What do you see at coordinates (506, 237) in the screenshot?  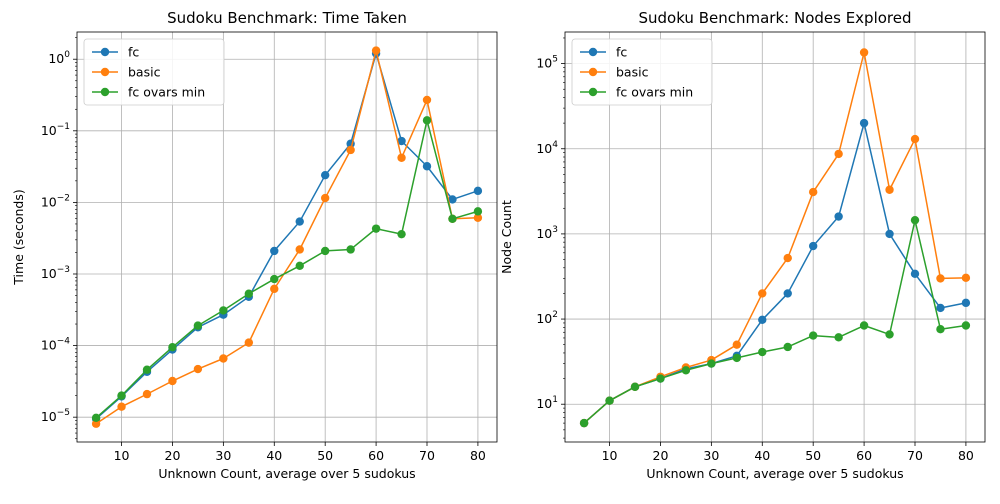 I see `chart-2-y-axis-label: Node Count` at bounding box center [506, 237].